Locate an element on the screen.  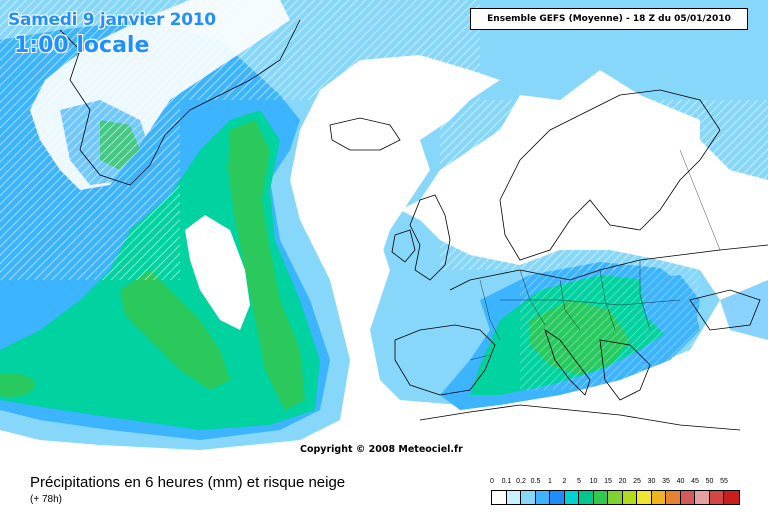
legend-label: 55 is located at coordinates (724, 481).